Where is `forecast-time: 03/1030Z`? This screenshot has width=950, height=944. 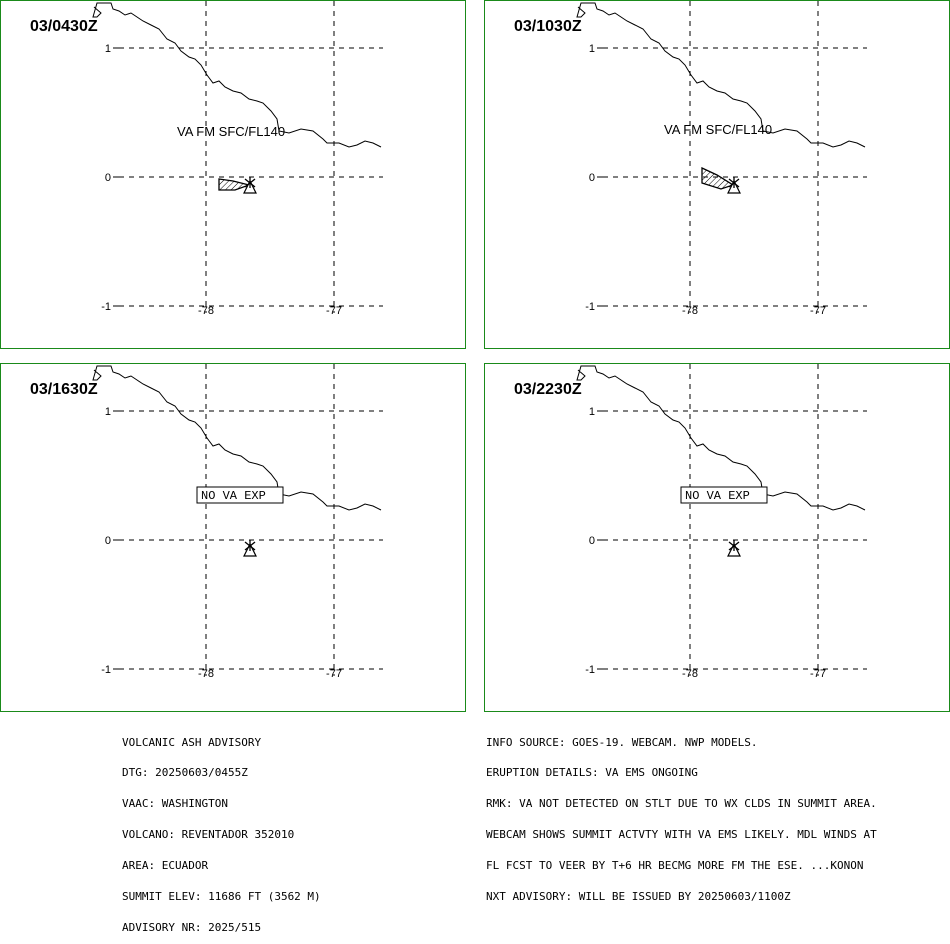
forecast-time: 03/1030Z is located at coordinates (548, 26).